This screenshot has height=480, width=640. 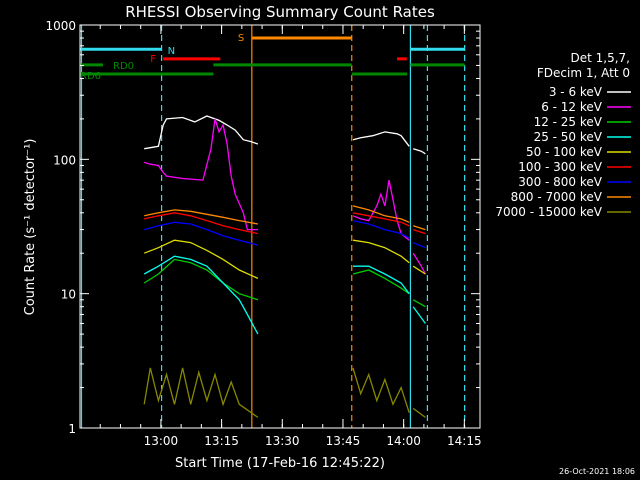 What do you see at coordinates (572, 107) in the screenshot?
I see `legend-label-1: 6 - 12 keV` at bounding box center [572, 107].